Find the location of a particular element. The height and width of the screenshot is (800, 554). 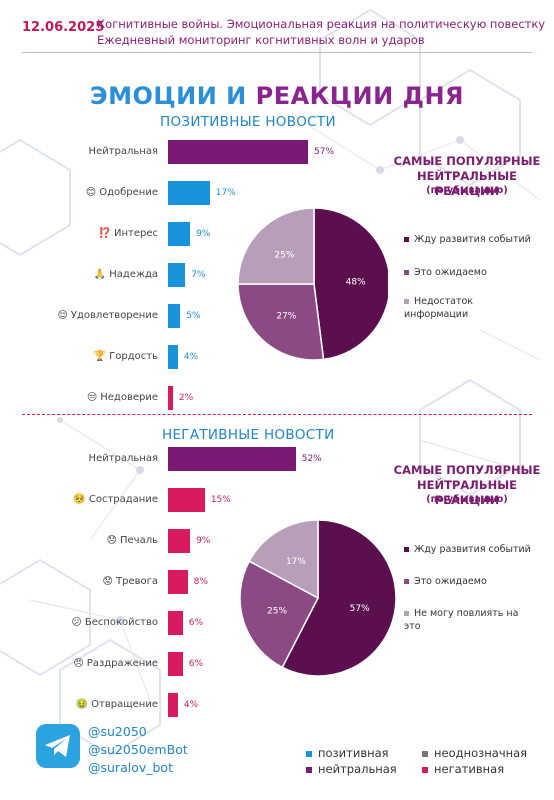

telegram-plane-icon is located at coordinates (57, 746).